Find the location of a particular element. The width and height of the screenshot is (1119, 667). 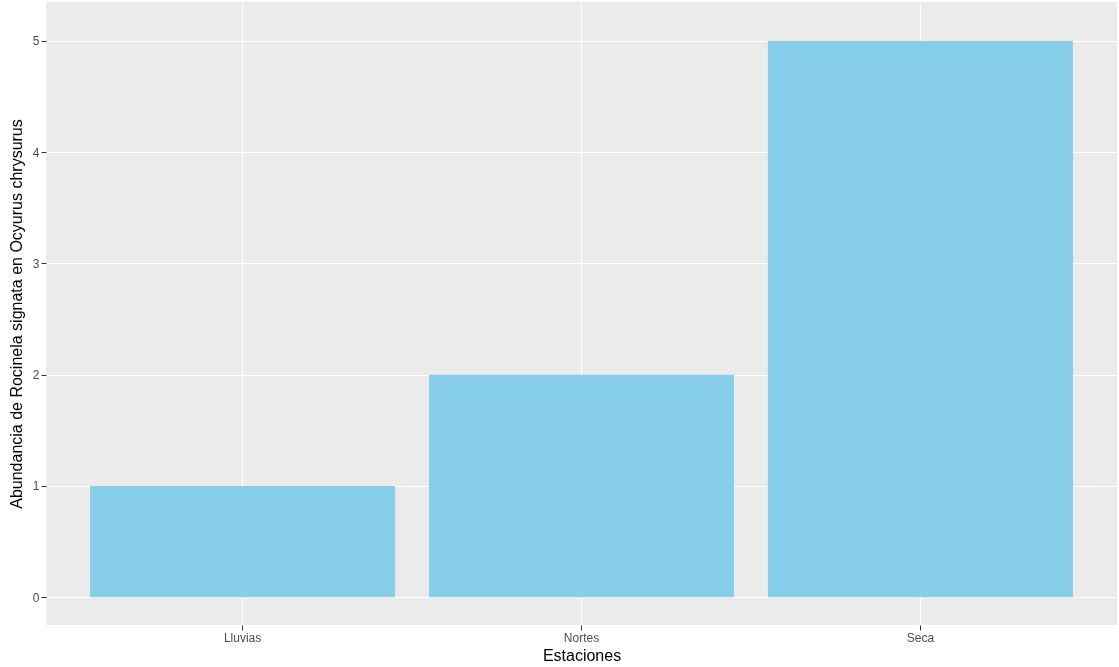

y-tick-label: 4 is located at coordinates (36, 152).